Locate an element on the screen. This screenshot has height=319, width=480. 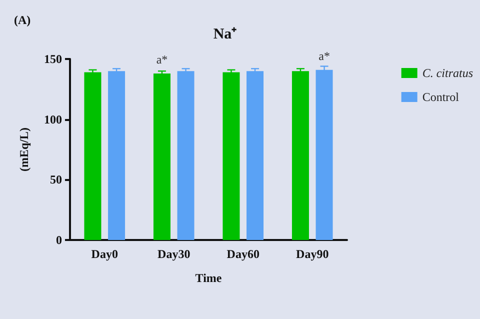
x-tick-label: Day90 is located at coordinates (312, 254).